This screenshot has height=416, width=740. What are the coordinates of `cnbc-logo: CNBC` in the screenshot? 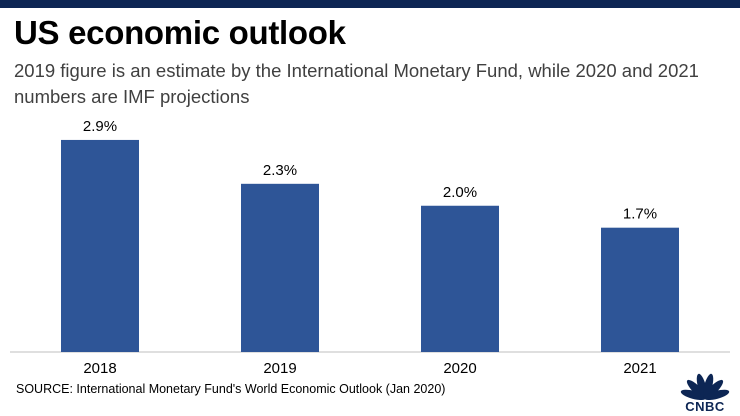 It's located at (705, 392).